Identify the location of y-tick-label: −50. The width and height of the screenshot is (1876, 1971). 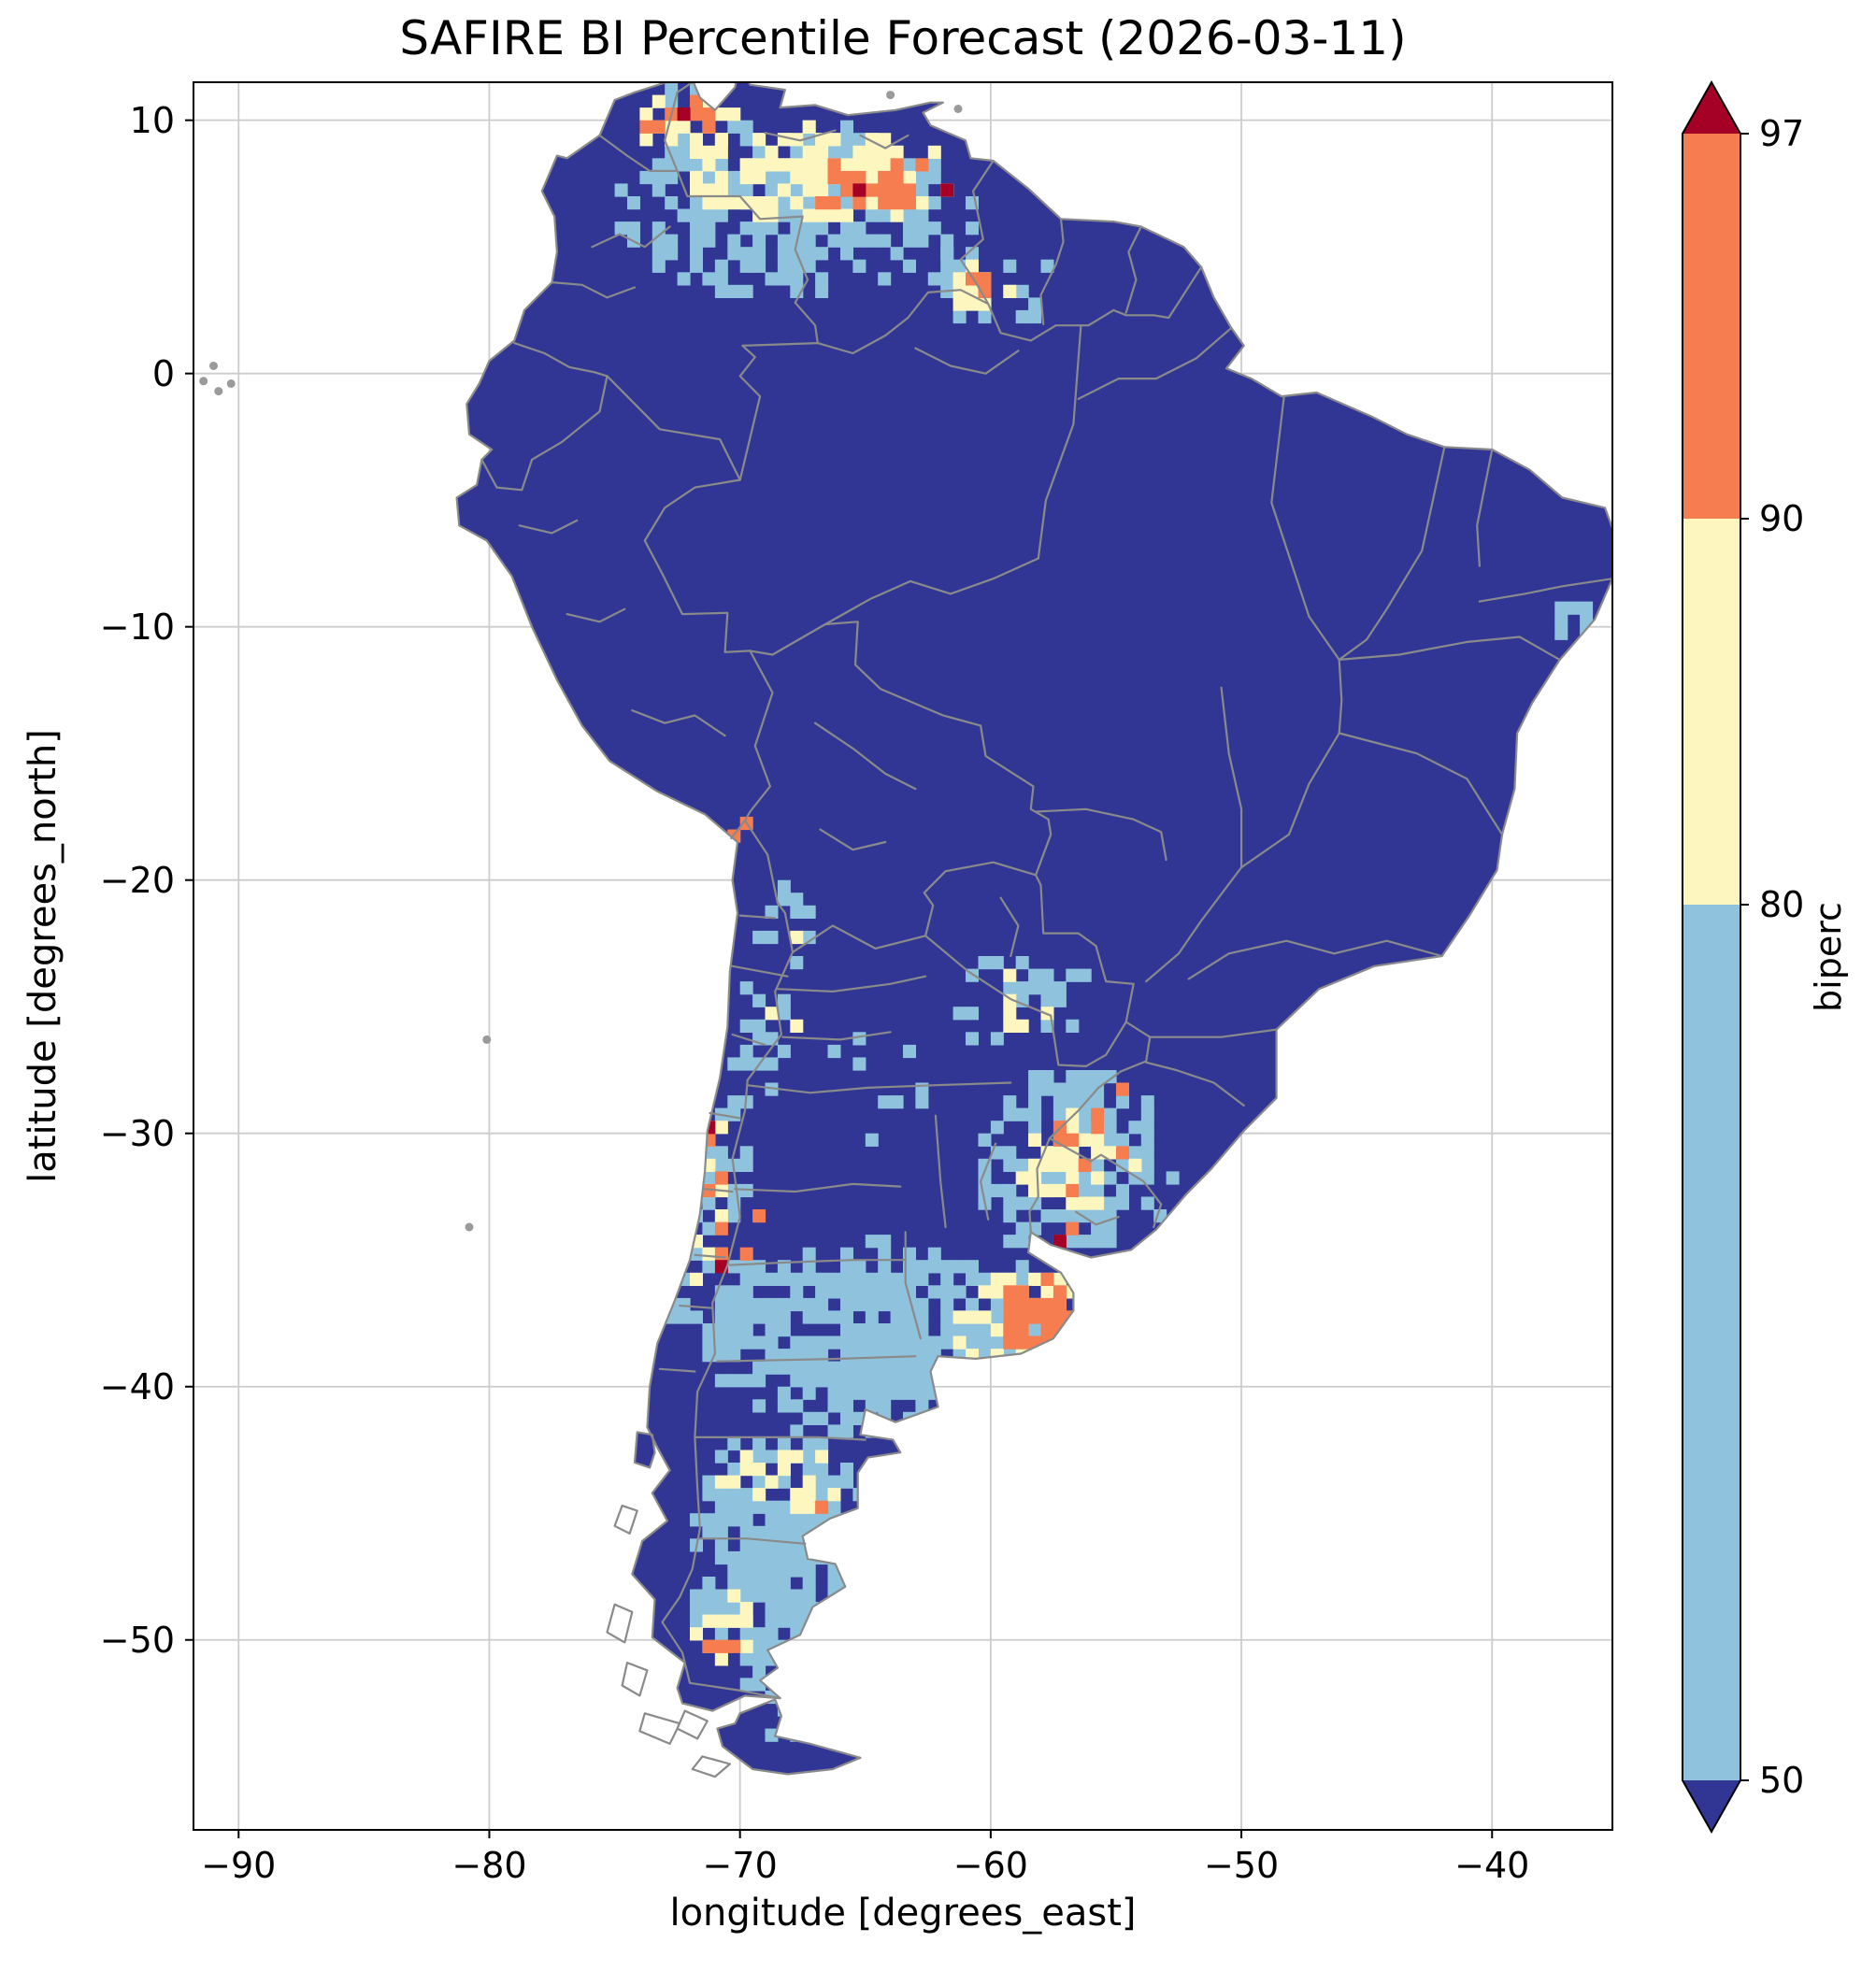
(137, 1640).